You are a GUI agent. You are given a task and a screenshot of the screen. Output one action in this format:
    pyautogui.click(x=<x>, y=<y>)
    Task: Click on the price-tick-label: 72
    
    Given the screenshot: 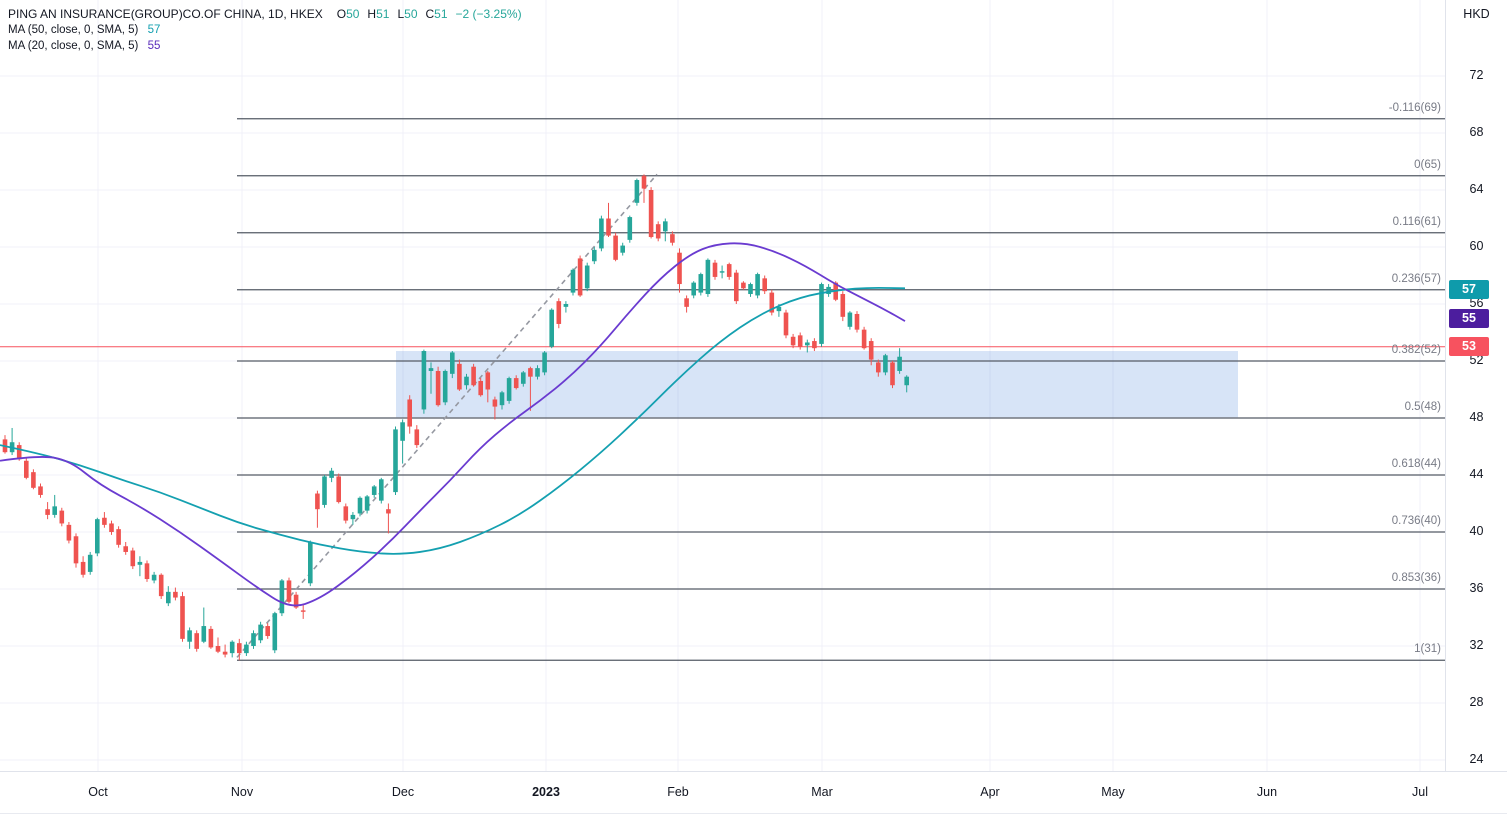 What is the action you would take?
    pyautogui.click(x=1476, y=75)
    